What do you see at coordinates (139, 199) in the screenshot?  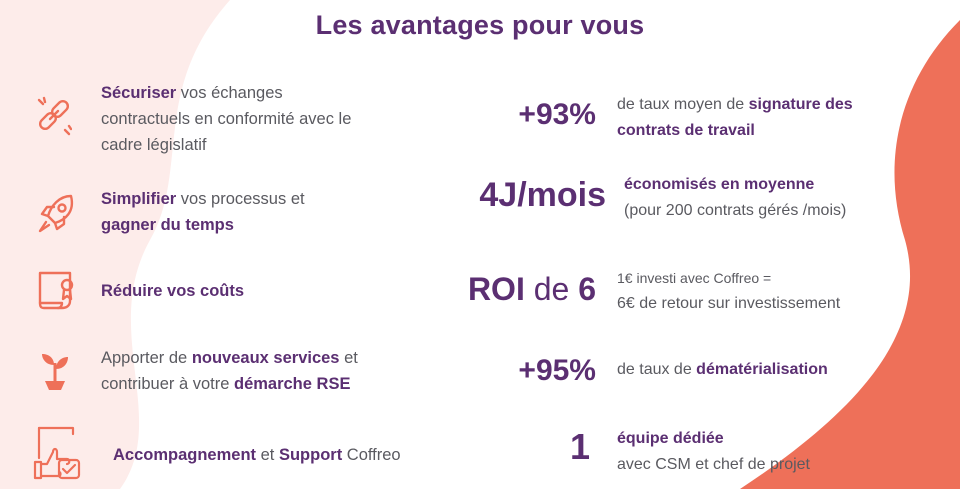 I see `benefit-bold-text: Simplifier` at bounding box center [139, 199].